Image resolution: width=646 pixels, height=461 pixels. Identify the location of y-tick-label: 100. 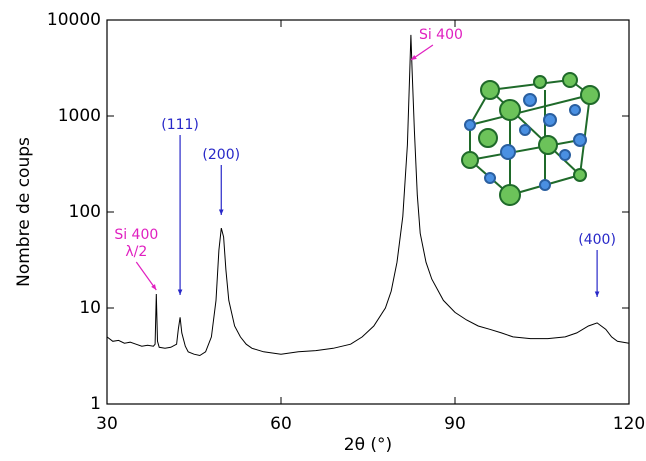
(85, 212).